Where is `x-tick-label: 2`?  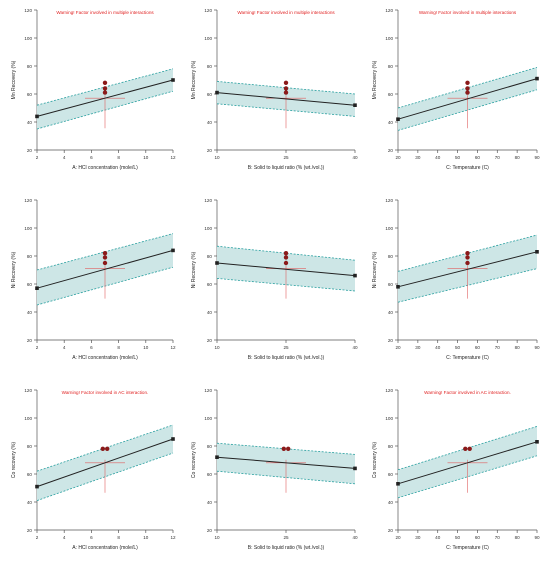 x-tick-label: 2 is located at coordinates (37, 347).